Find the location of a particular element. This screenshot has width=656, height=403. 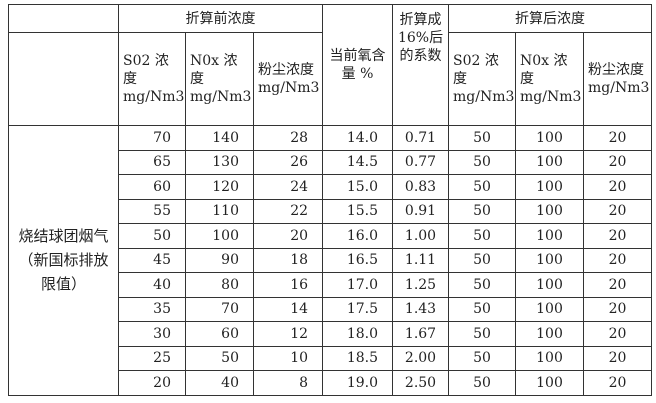

cell-dust-before: 22 is located at coordinates (288, 211).